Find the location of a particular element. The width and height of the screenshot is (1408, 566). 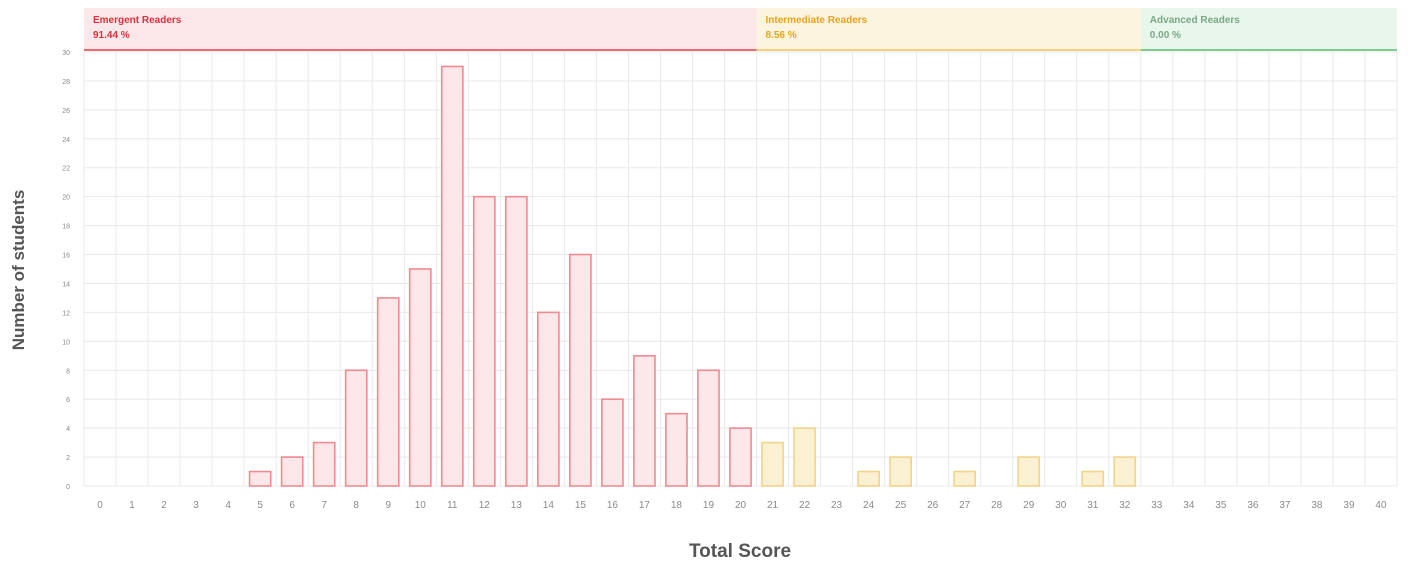

x-tick-label: 2 is located at coordinates (164, 505).